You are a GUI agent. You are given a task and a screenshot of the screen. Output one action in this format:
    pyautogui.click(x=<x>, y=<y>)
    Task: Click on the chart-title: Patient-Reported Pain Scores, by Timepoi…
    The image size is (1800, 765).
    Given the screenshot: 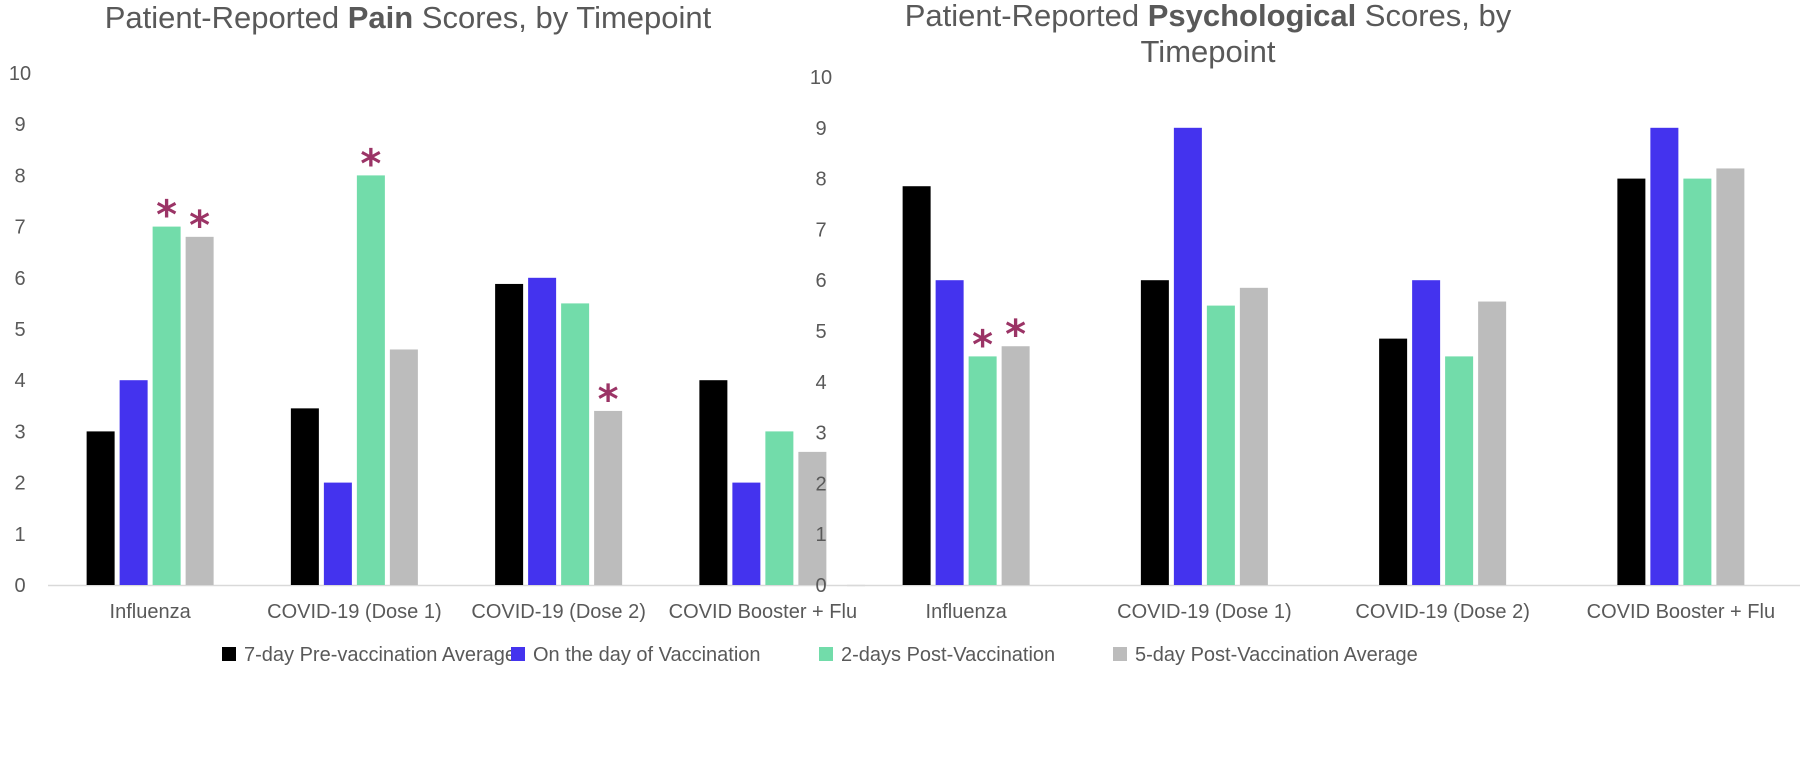 What is the action you would take?
    pyautogui.click(x=408, y=17)
    